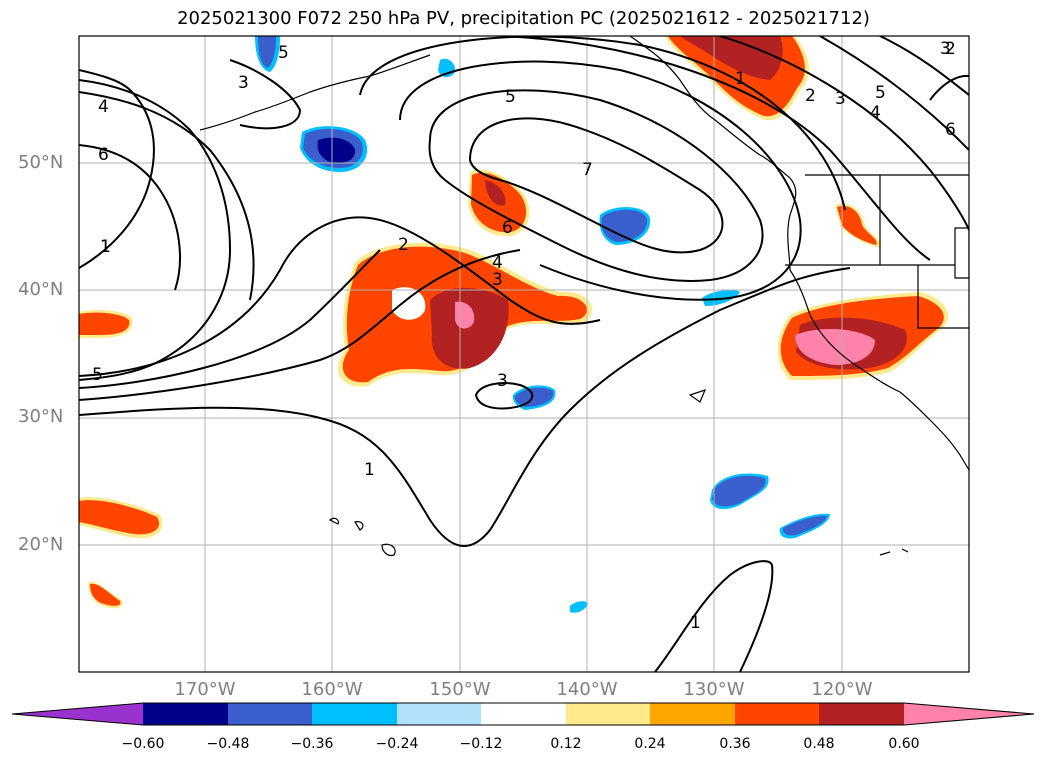 The width and height of the screenshot is (1047, 765). Describe the element at coordinates (312, 744) in the screenshot. I see `colorbar-tick: −0.36` at that location.